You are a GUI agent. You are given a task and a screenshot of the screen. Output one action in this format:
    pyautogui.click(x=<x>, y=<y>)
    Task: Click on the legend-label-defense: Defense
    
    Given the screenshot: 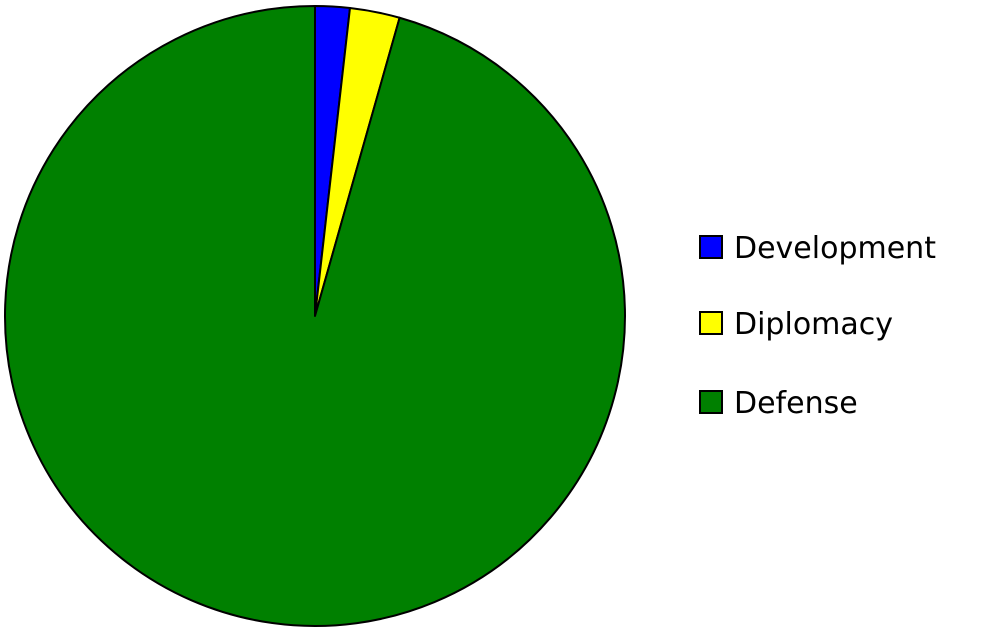 What is the action you would take?
    pyautogui.click(x=796, y=403)
    